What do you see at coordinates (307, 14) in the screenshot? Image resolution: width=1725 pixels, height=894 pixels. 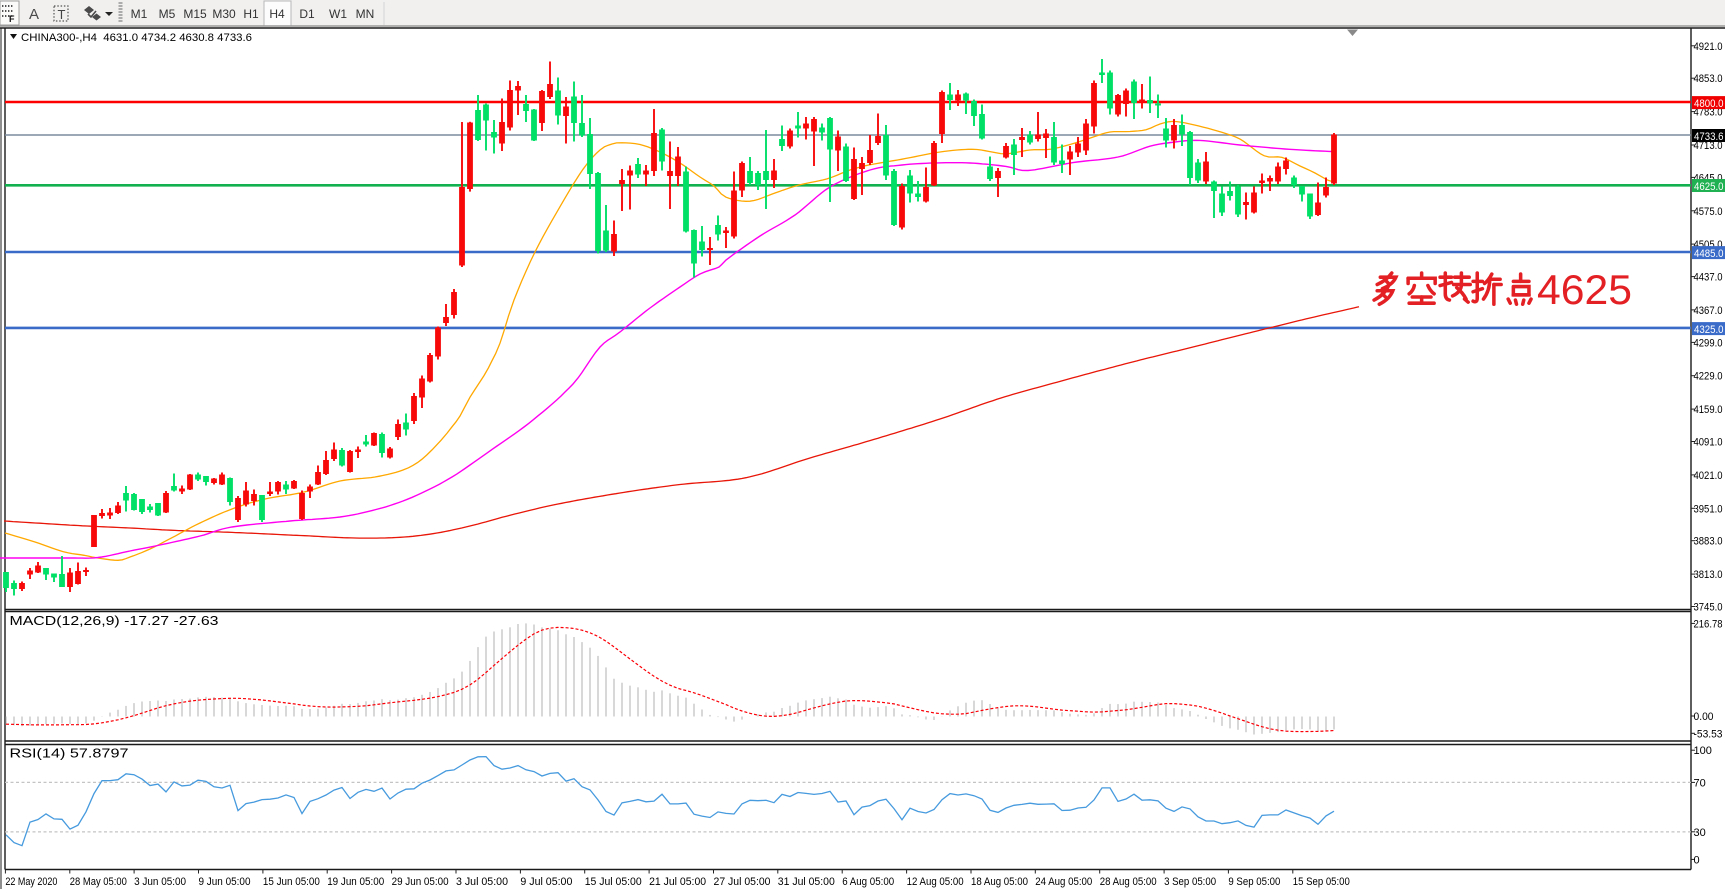 I see `svg-text: D1` at bounding box center [307, 14].